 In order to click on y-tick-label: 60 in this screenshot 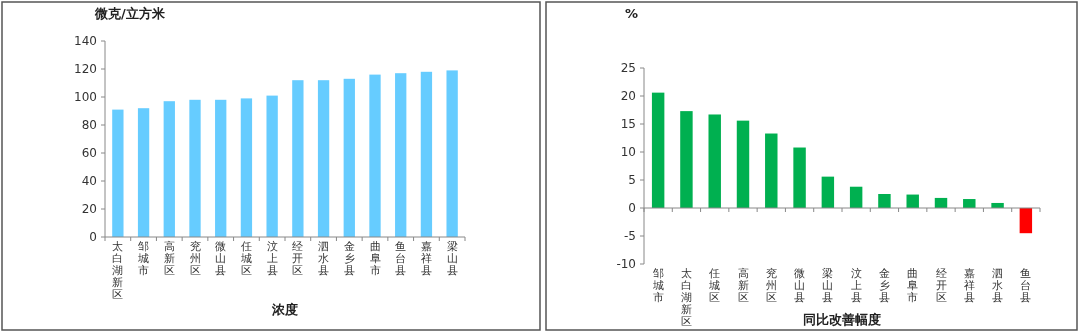, I will do `click(89, 153)`.